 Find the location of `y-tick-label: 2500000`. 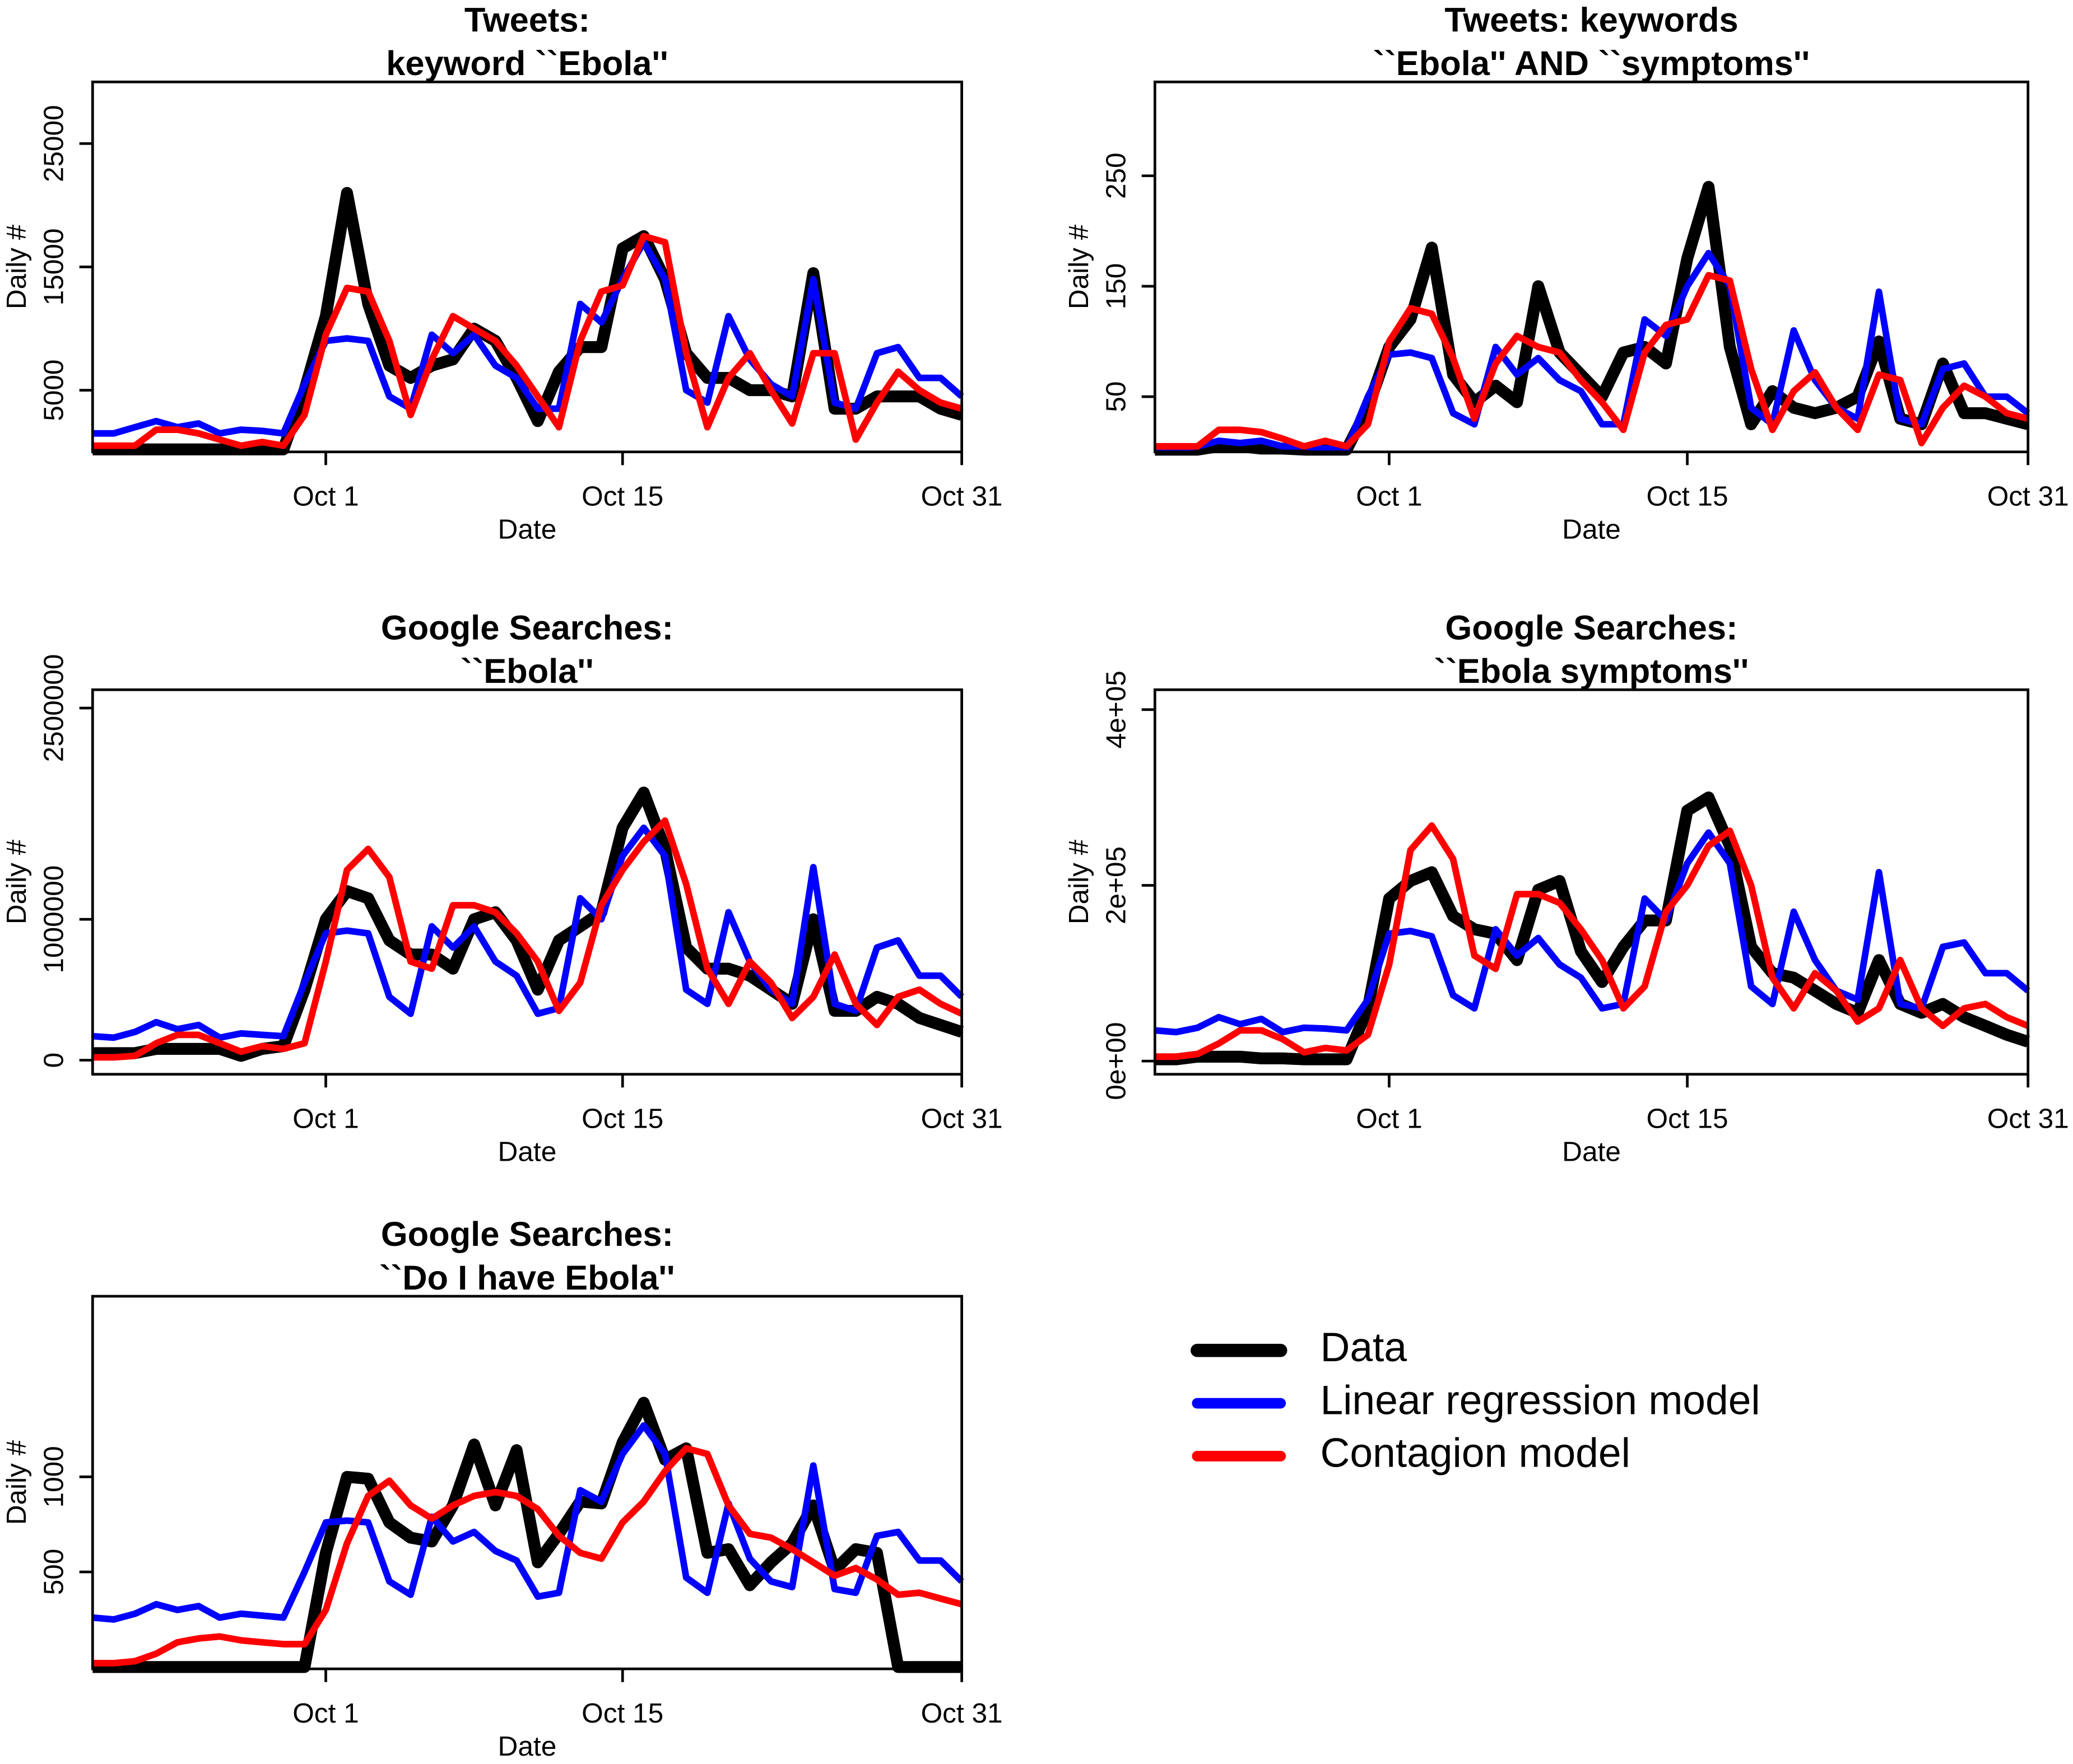

y-tick-label: 2500000 is located at coordinates (54, 708).